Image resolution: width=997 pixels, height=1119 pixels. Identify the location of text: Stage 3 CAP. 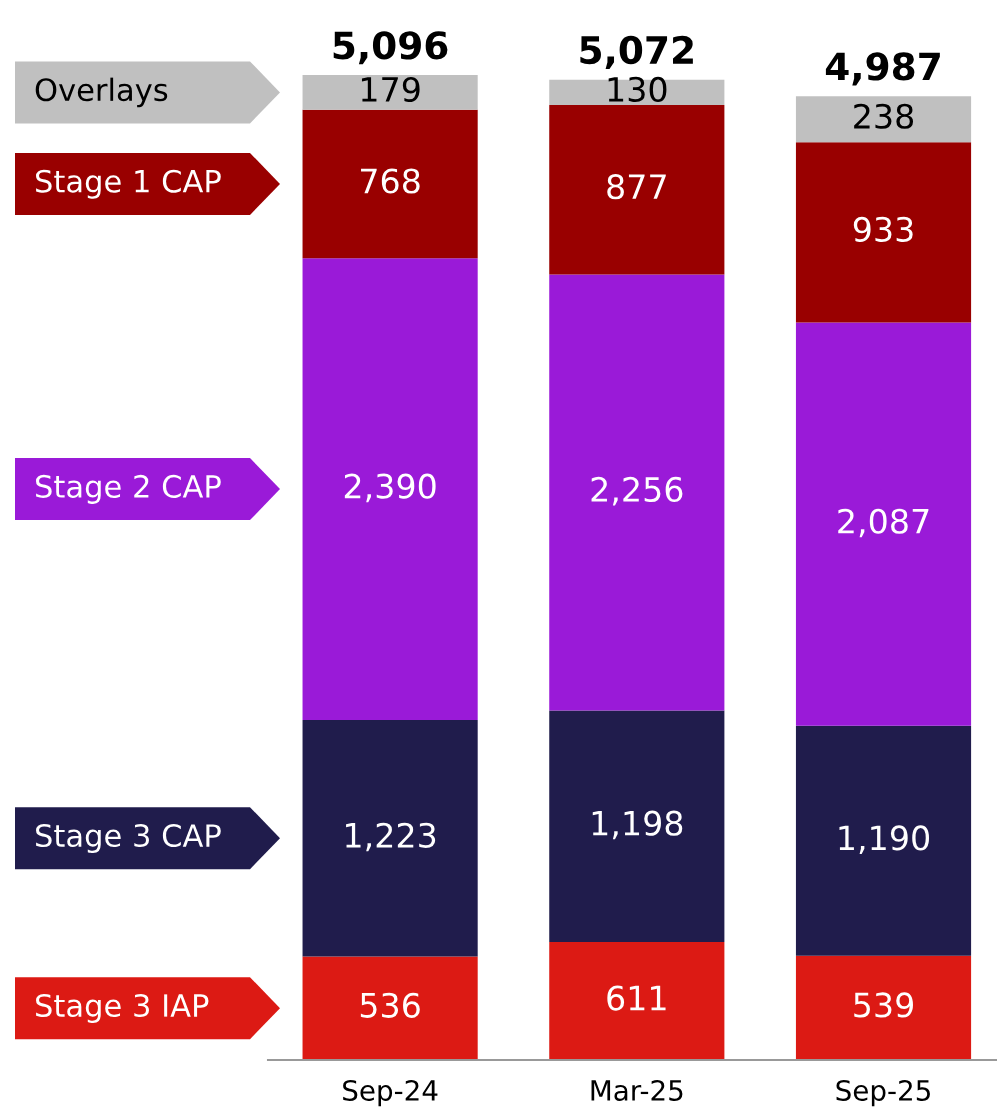
(128, 838).